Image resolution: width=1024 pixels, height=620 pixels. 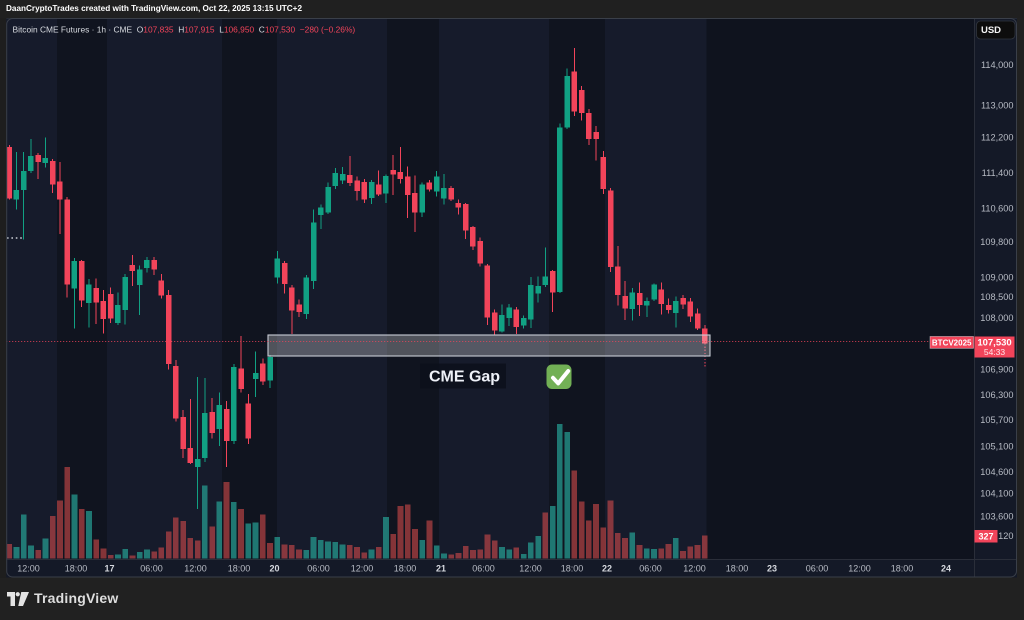 What do you see at coordinates (996, 370) in the screenshot?
I see `svg-text: 106,900` at bounding box center [996, 370].